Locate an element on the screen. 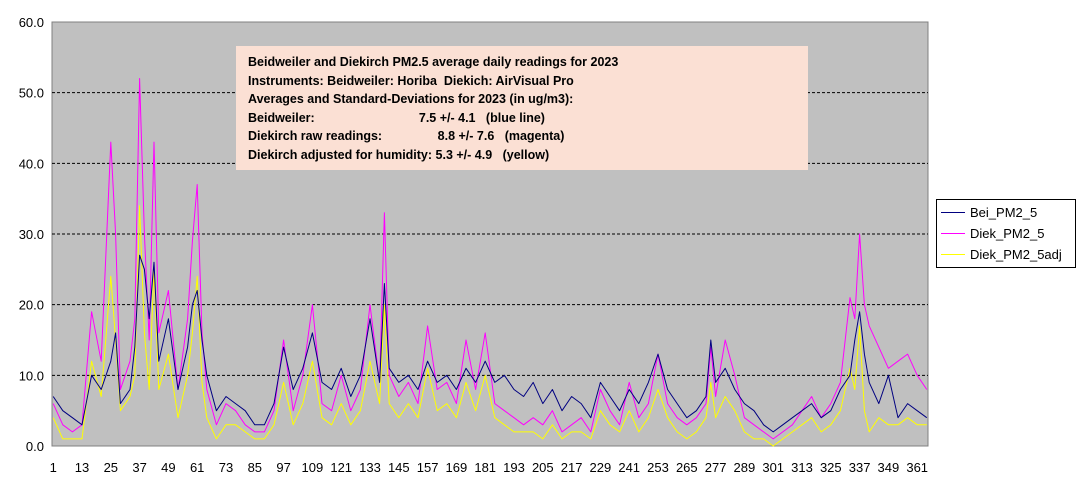  x-tick-label: 109 is located at coordinates (313, 467).